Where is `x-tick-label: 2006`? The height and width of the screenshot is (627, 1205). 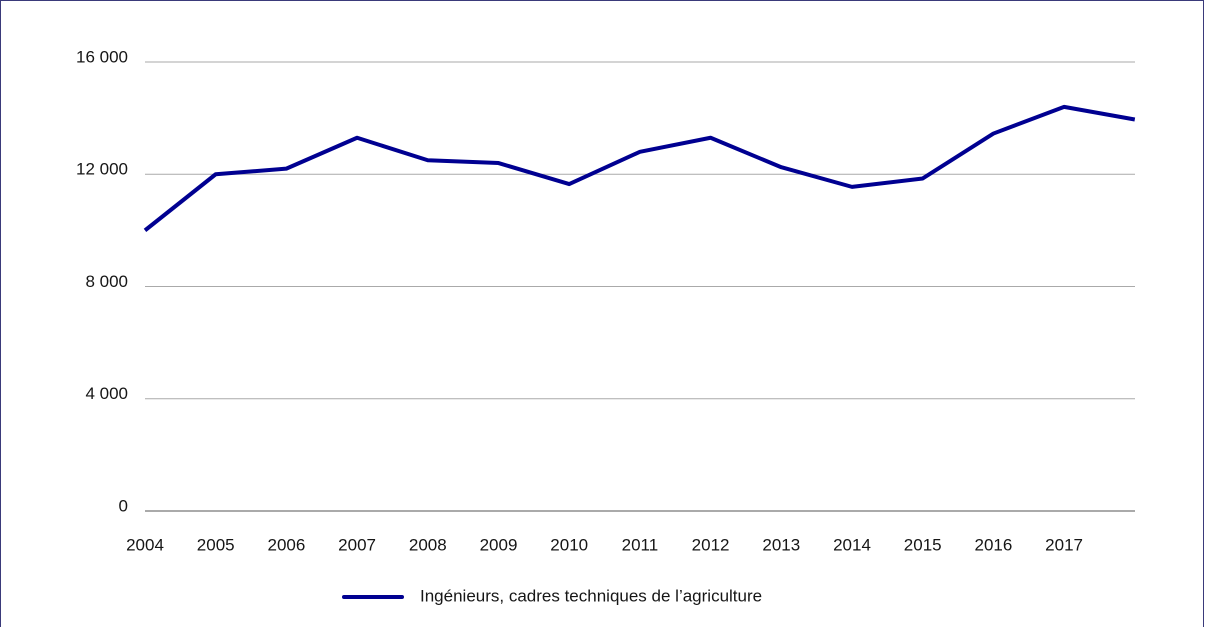
x-tick-label: 2006 is located at coordinates (286, 544).